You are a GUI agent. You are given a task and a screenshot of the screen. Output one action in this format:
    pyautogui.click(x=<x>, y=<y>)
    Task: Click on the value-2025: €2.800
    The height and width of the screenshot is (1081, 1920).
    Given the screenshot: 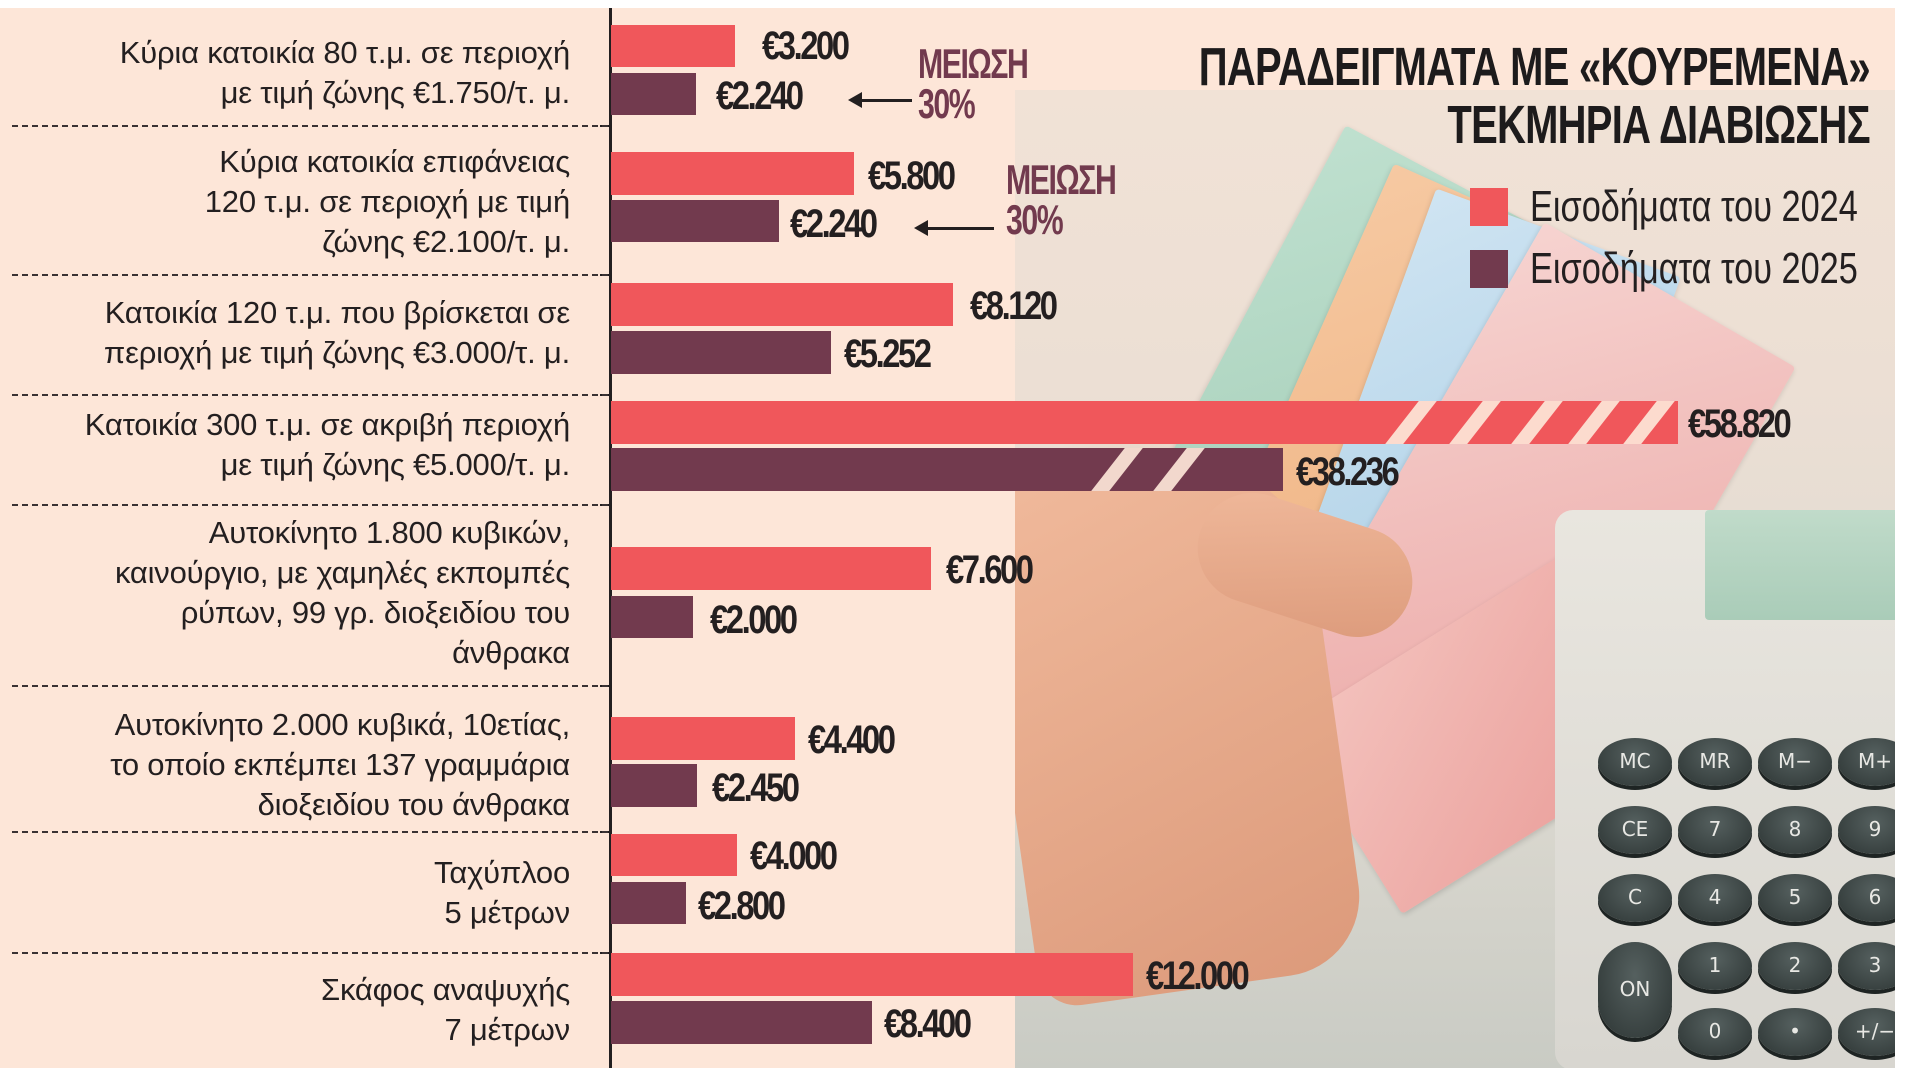 What is the action you would take?
    pyautogui.click(x=742, y=906)
    